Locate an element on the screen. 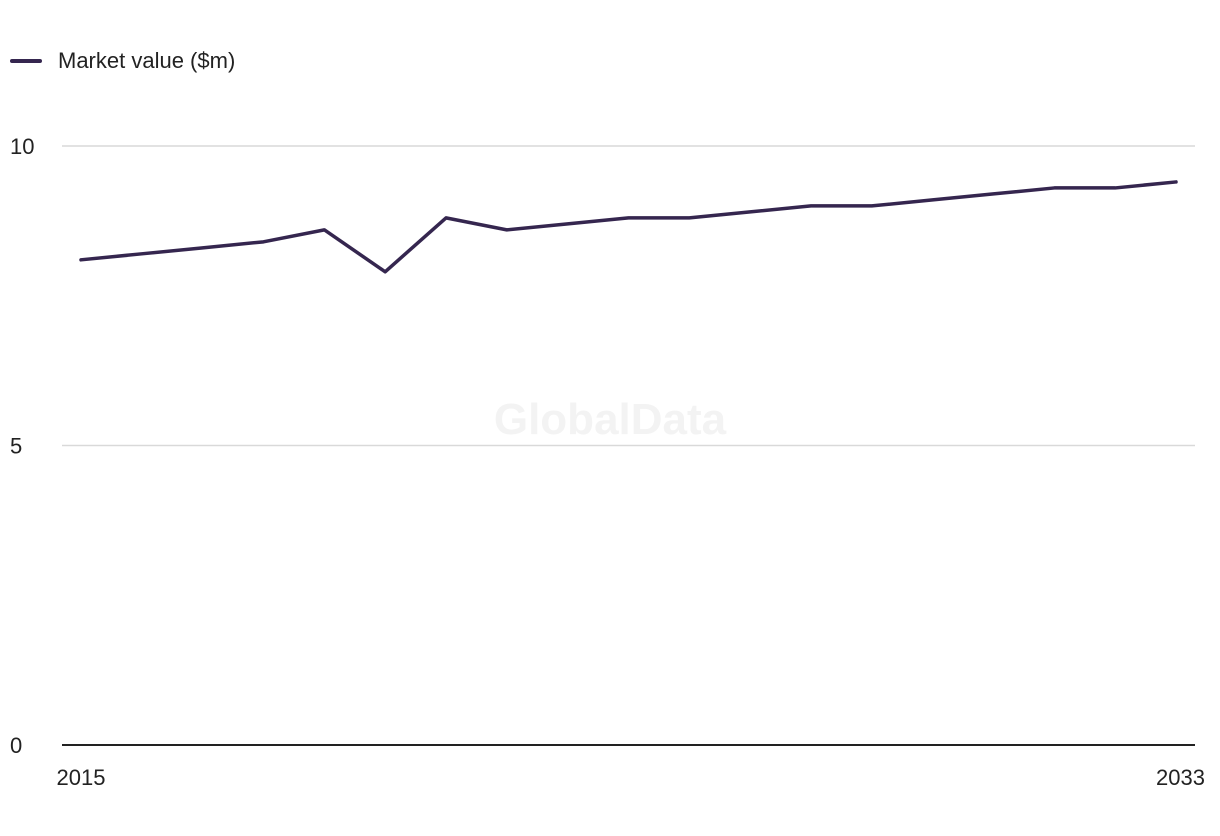  series-line is located at coordinates (628, 227).